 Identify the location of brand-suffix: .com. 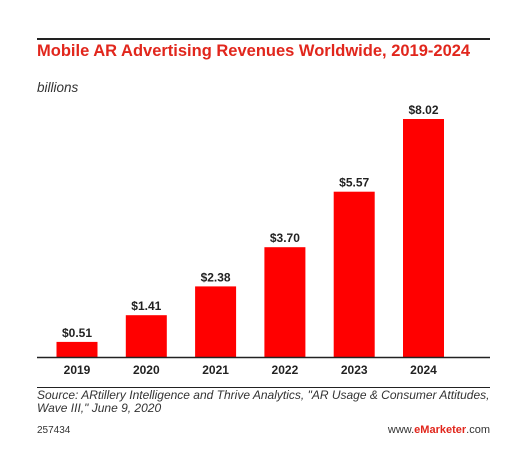
(478, 430).